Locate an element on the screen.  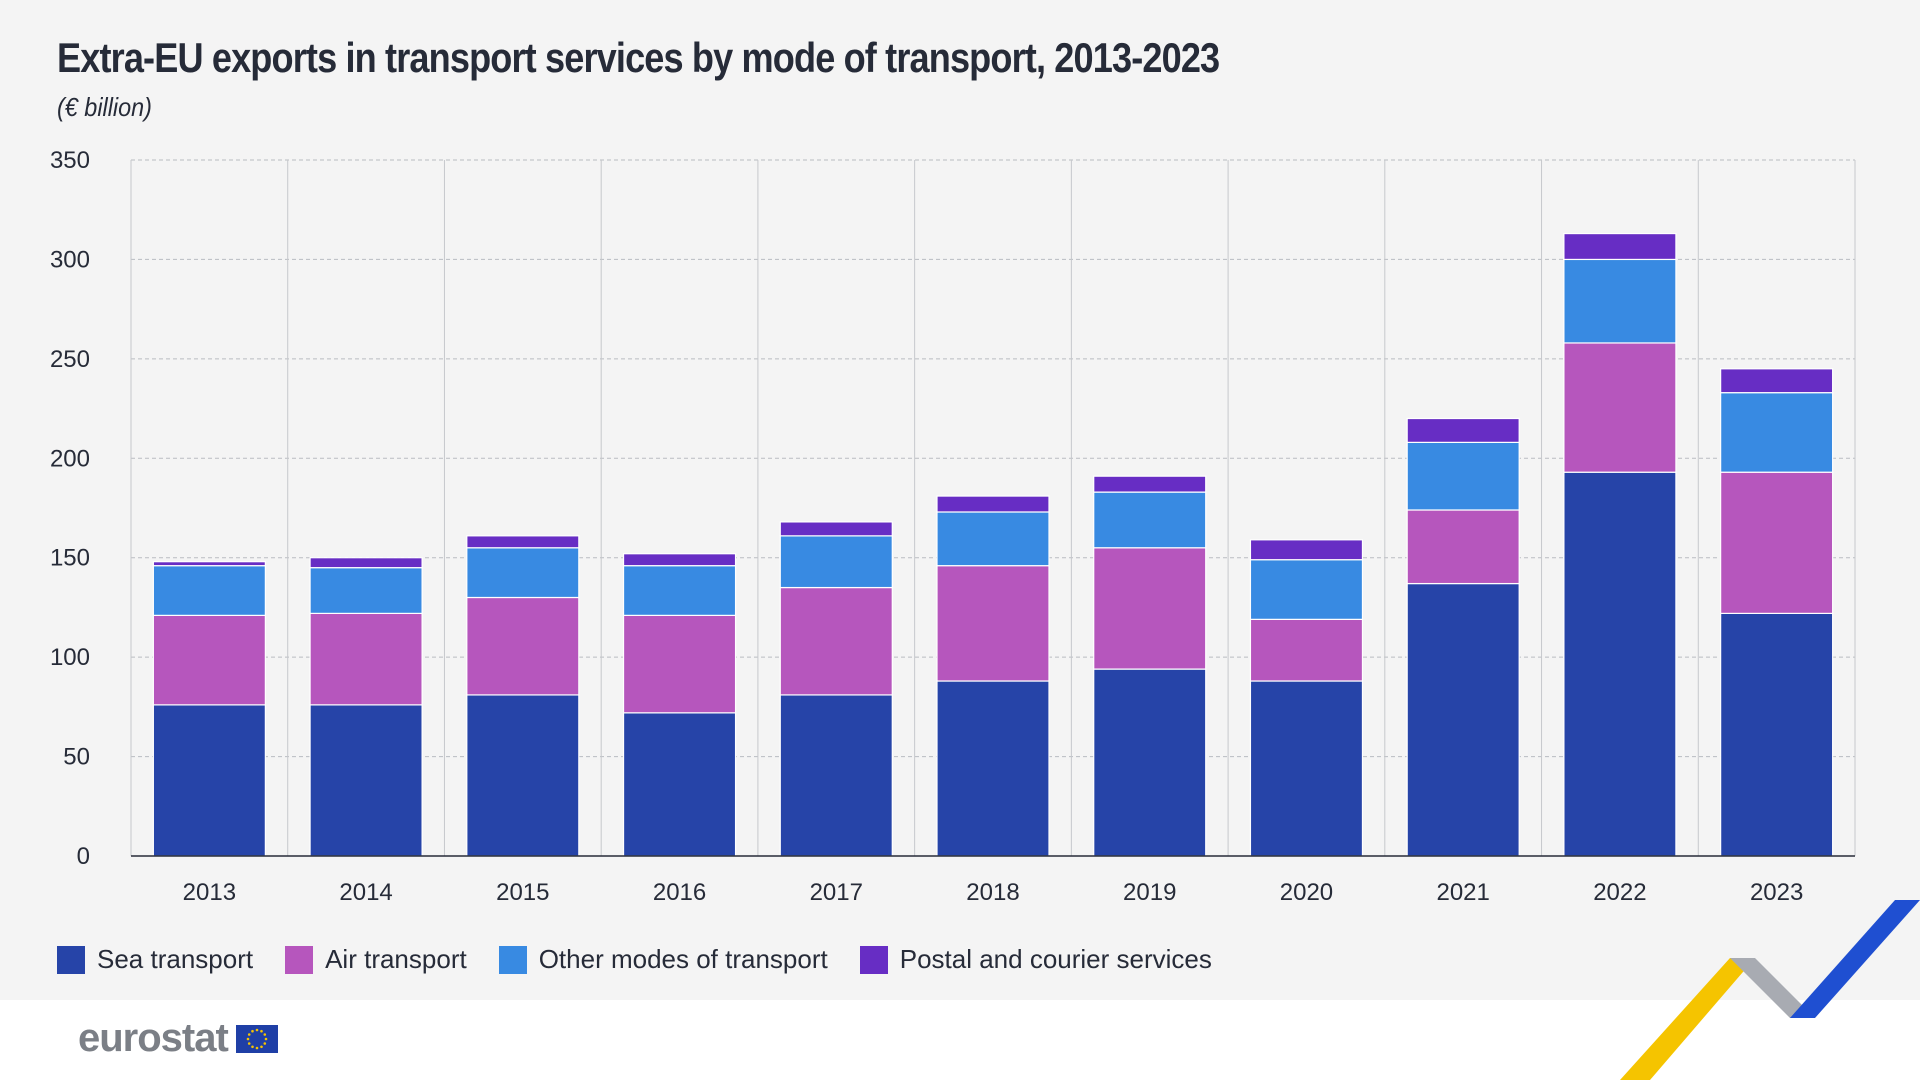
eu-flag-icon is located at coordinates (256, 1038).